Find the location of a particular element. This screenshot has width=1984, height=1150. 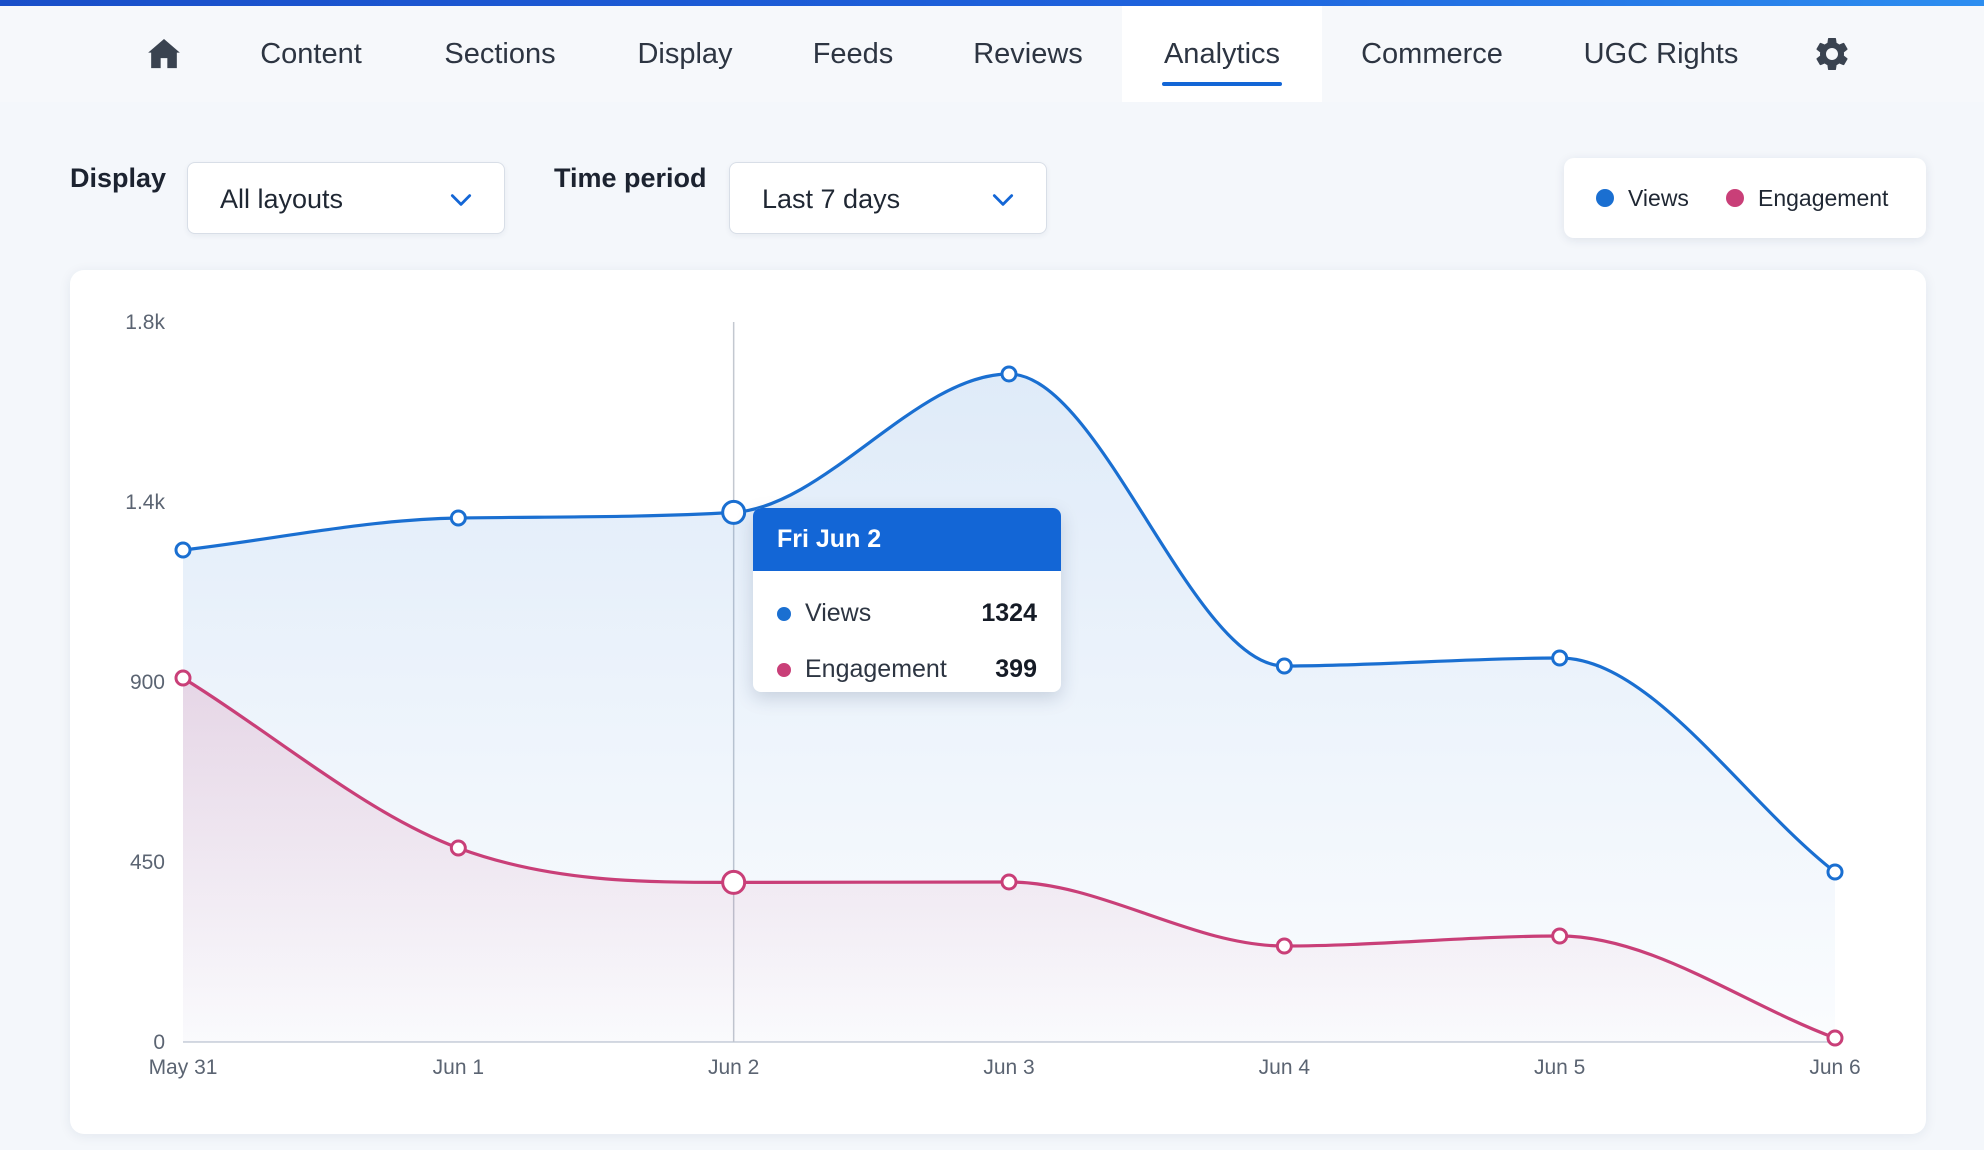

nav-home is located at coordinates (164, 54).